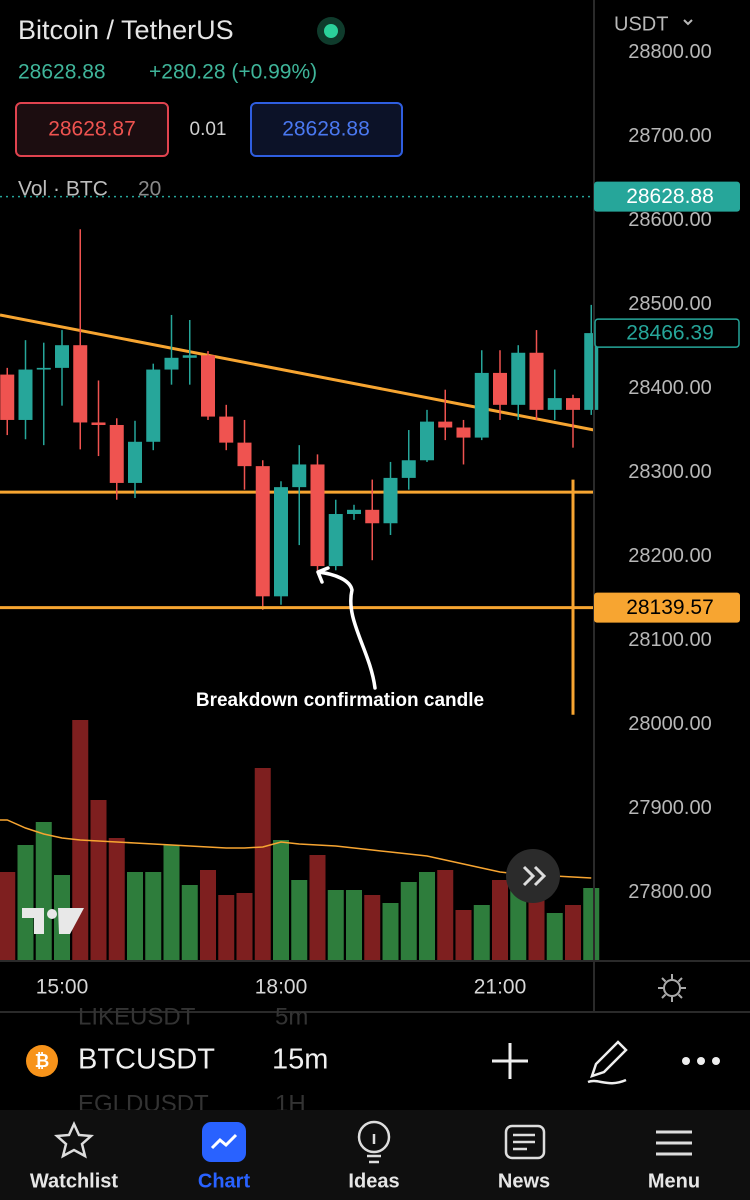 The image size is (750, 1200). I want to click on chart-icon-line, so click(224, 1141).